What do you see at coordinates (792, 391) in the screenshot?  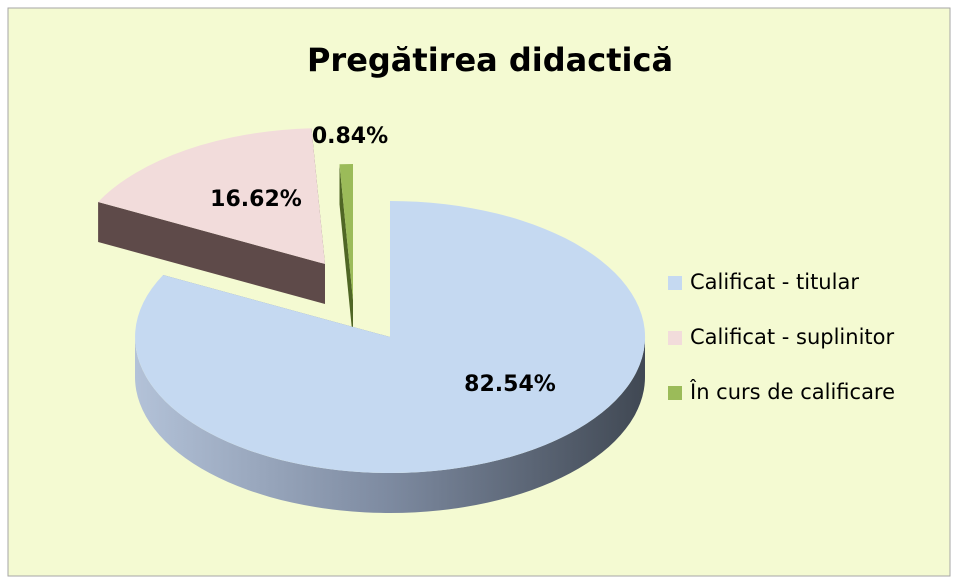 I see `legend-label: În curs de calificare` at bounding box center [792, 391].